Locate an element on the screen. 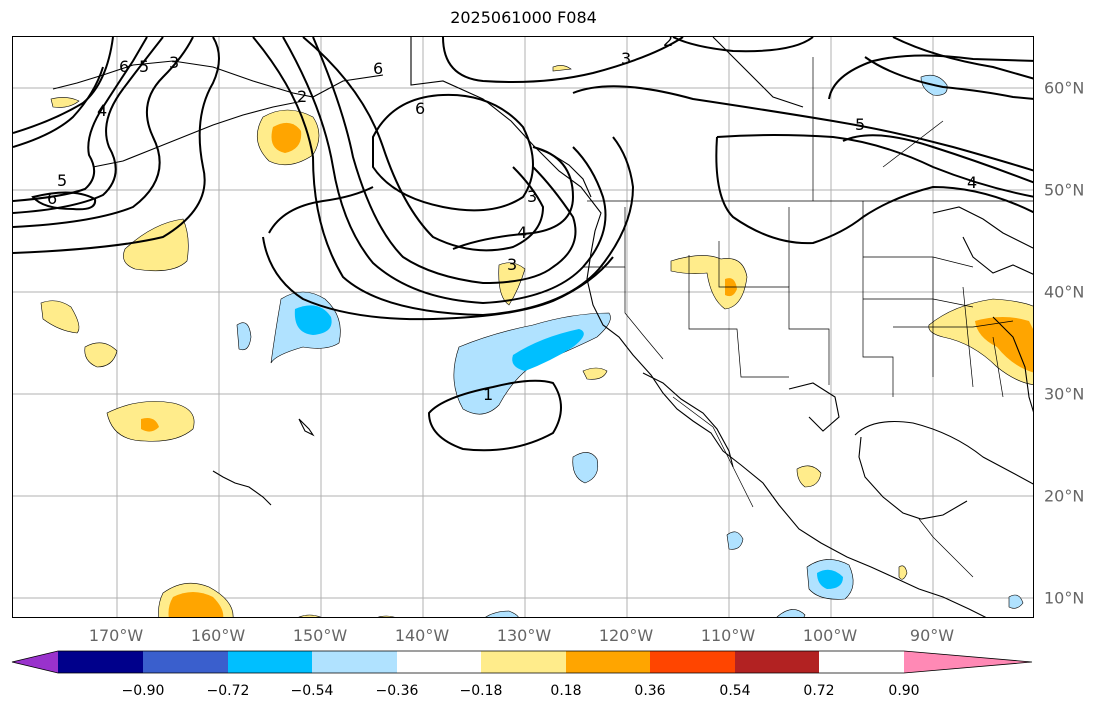 The width and height of the screenshot is (1105, 712). colorbar-tick-label: −0.90 is located at coordinates (143, 691).